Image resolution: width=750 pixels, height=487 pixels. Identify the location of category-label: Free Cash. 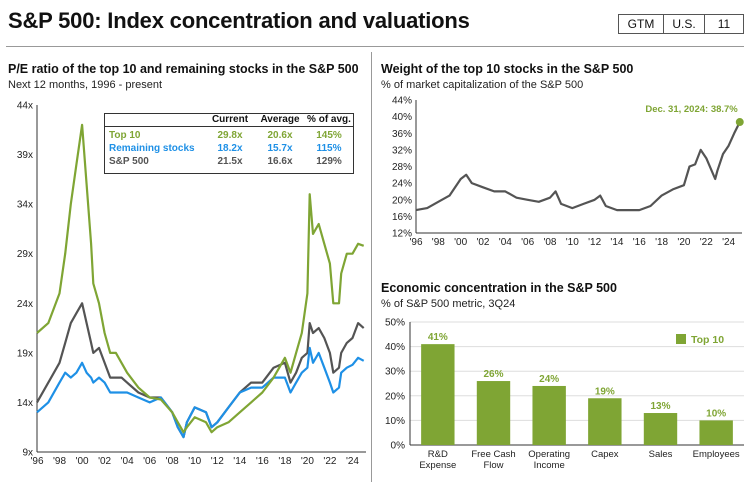
(493, 454).